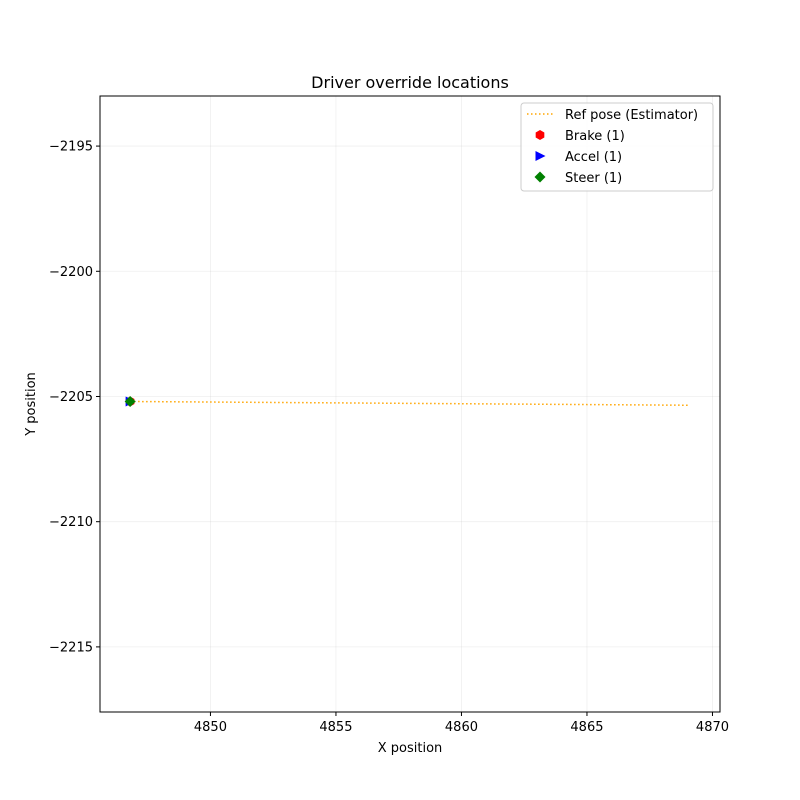 The image size is (800, 800). What do you see at coordinates (586, 727) in the screenshot?
I see `x-tick-label: 4865` at bounding box center [586, 727].